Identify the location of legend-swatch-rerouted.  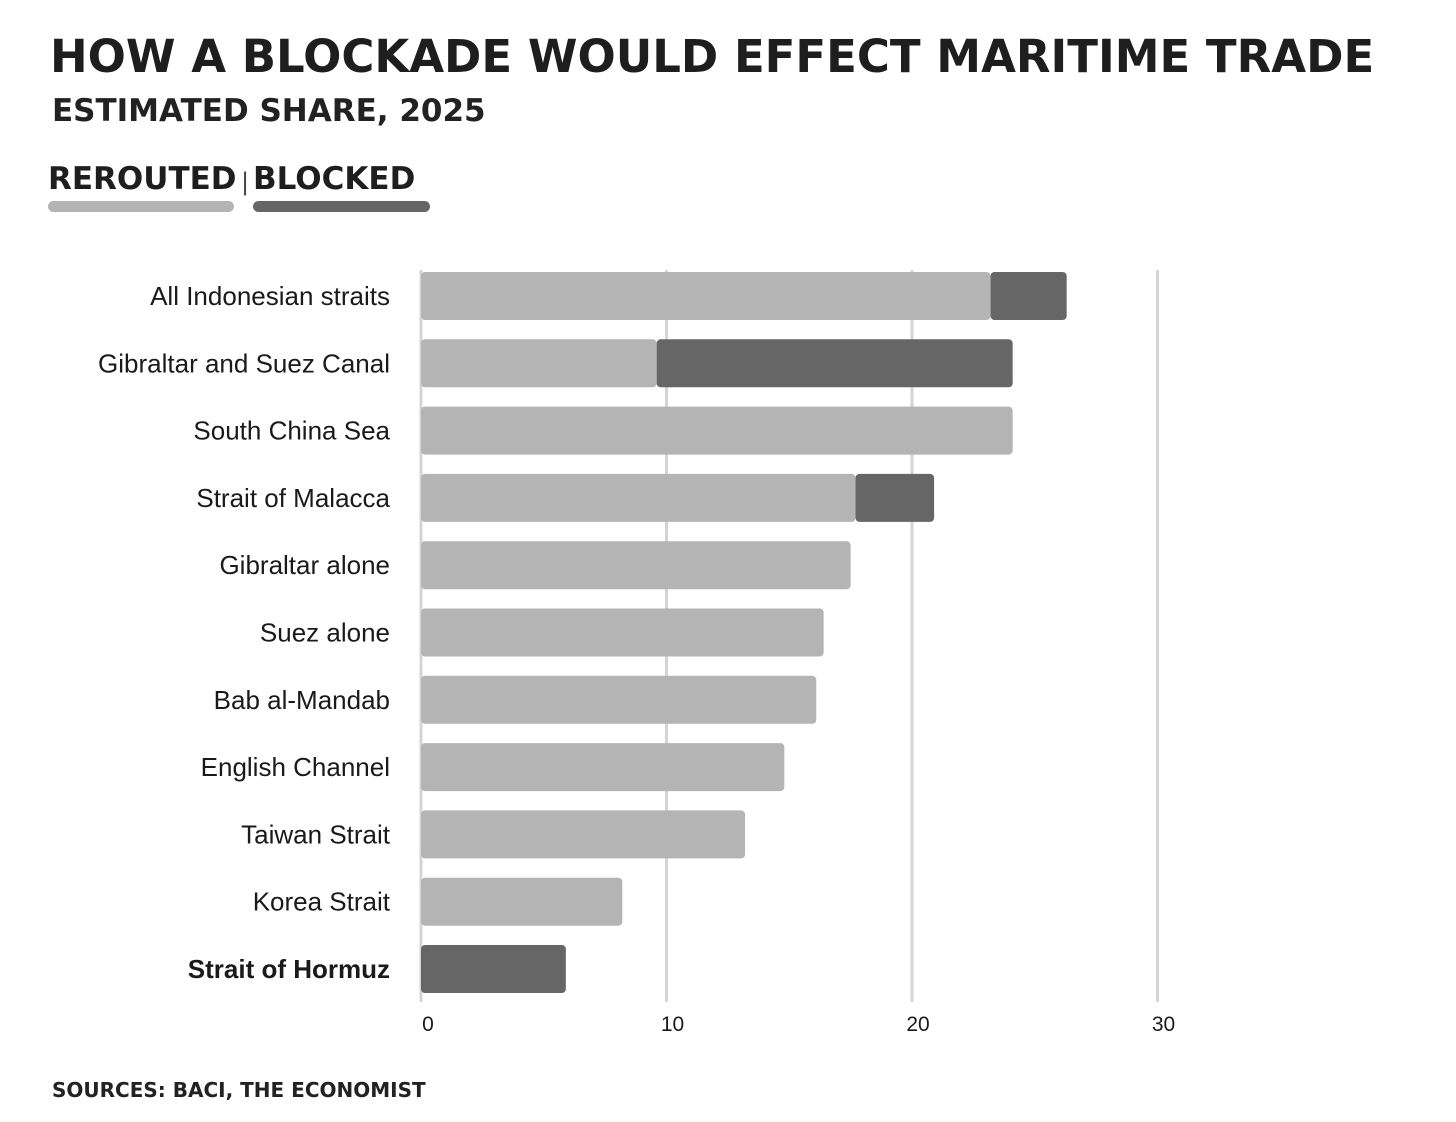
(141, 206).